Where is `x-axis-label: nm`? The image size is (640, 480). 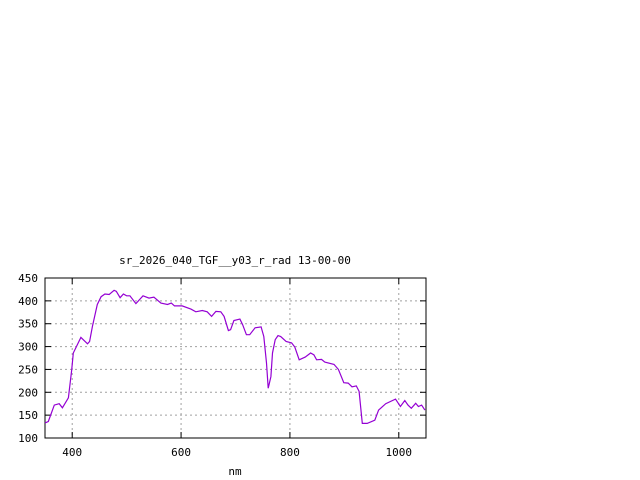 x-axis-label: nm is located at coordinates (235, 471).